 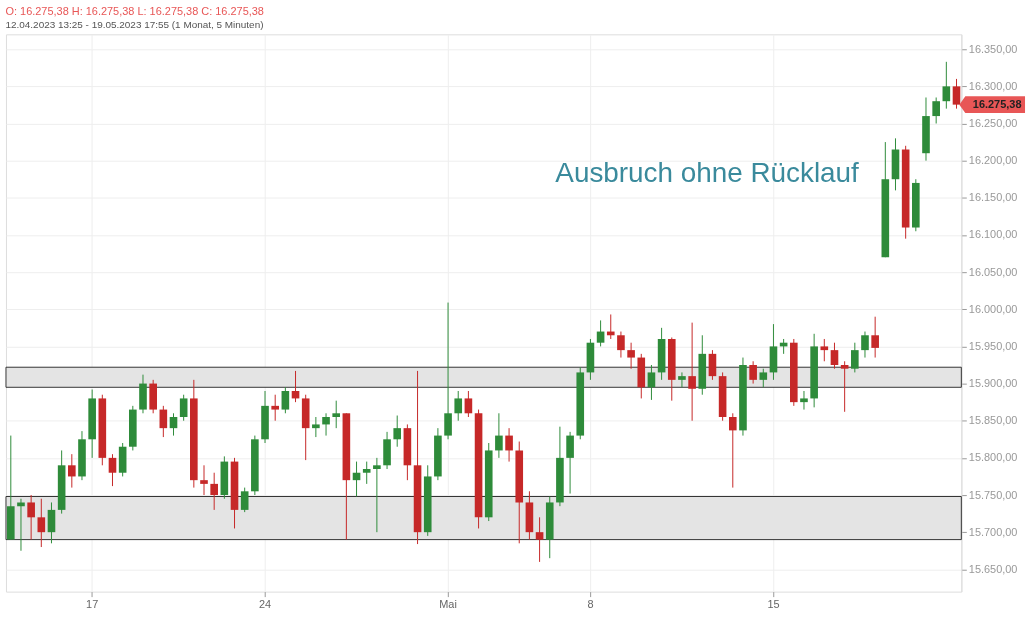 I want to click on y-tick-label: 16.150,00, so click(x=993, y=197).